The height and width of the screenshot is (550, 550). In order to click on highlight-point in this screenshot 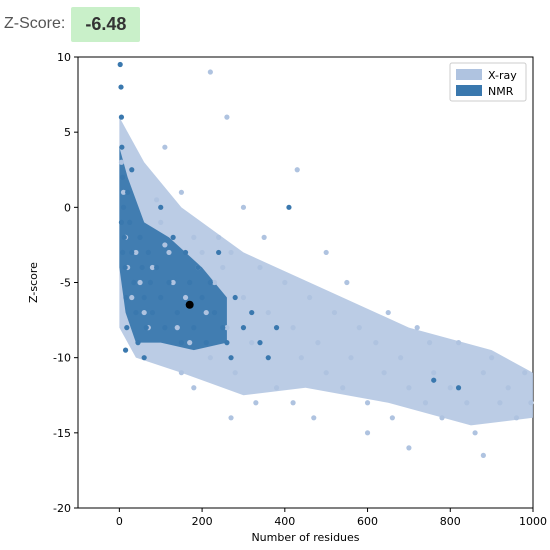, I will do `click(189, 304)`.